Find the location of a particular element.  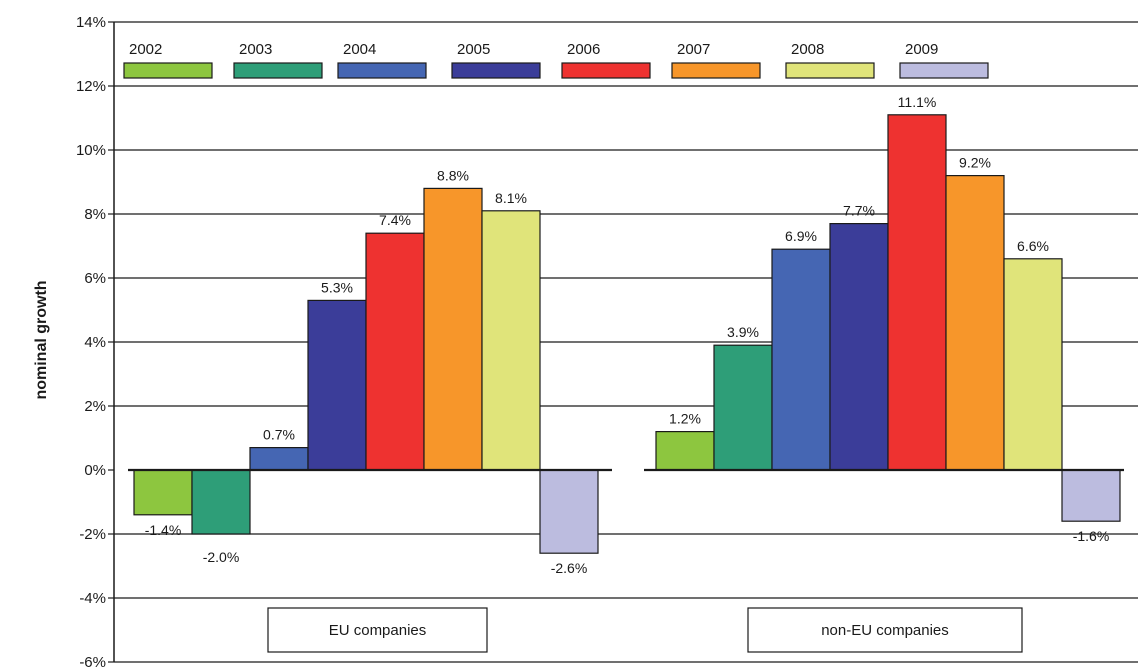

data-label: 8.1% is located at coordinates (511, 198).